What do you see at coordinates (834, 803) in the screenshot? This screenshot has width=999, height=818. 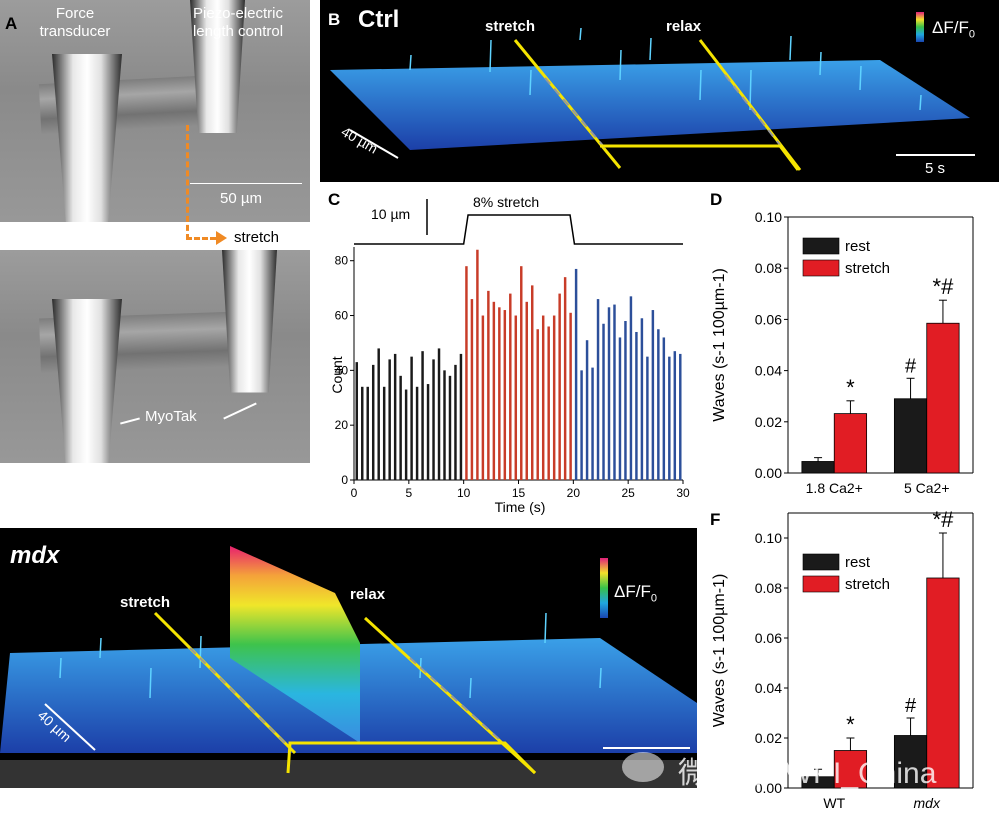 I see `xtick-label: WT` at bounding box center [834, 803].